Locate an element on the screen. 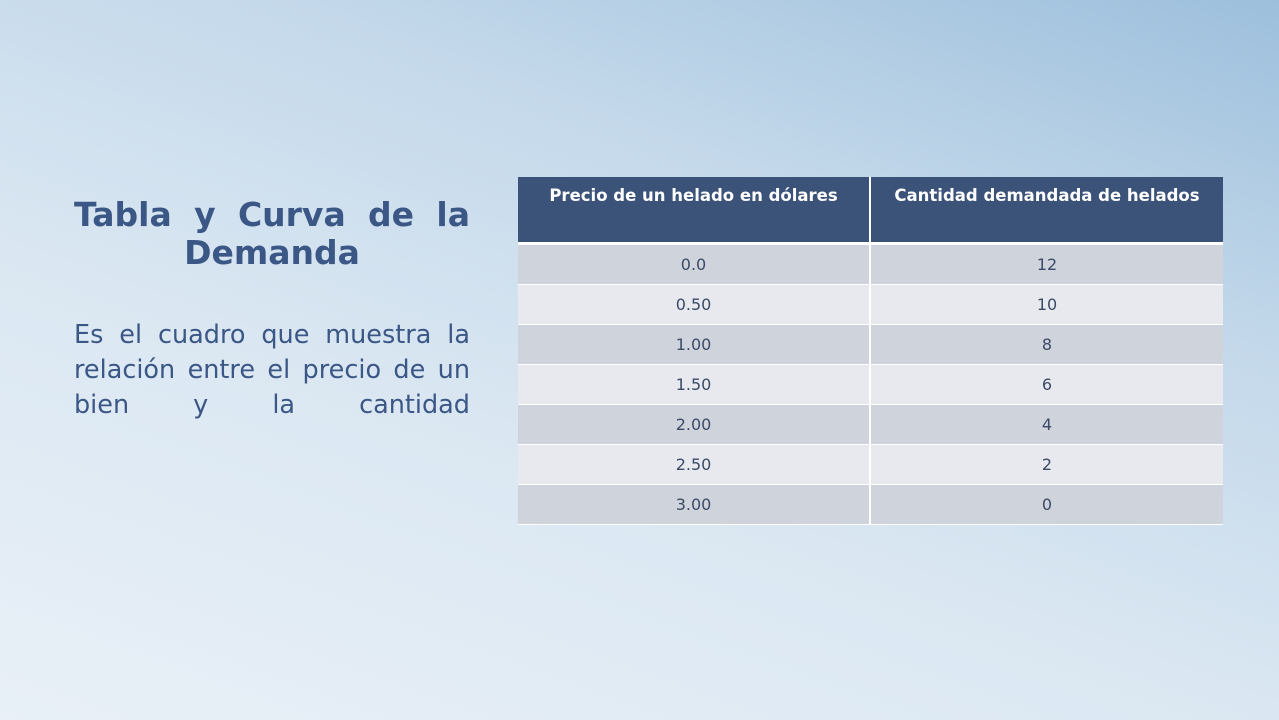 This screenshot has width=1279, height=720. table-row: 3.00 0 is located at coordinates (870, 504).